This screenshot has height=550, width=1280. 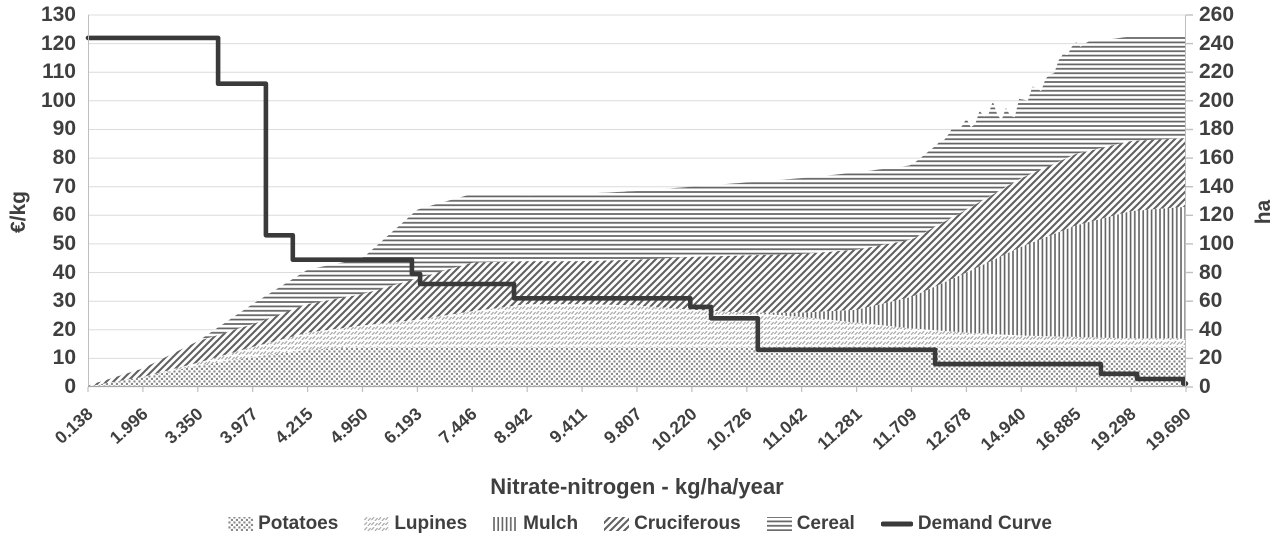 What do you see at coordinates (1217, 129) in the screenshot?
I see `right-axis-tick-label: 180` at bounding box center [1217, 129].